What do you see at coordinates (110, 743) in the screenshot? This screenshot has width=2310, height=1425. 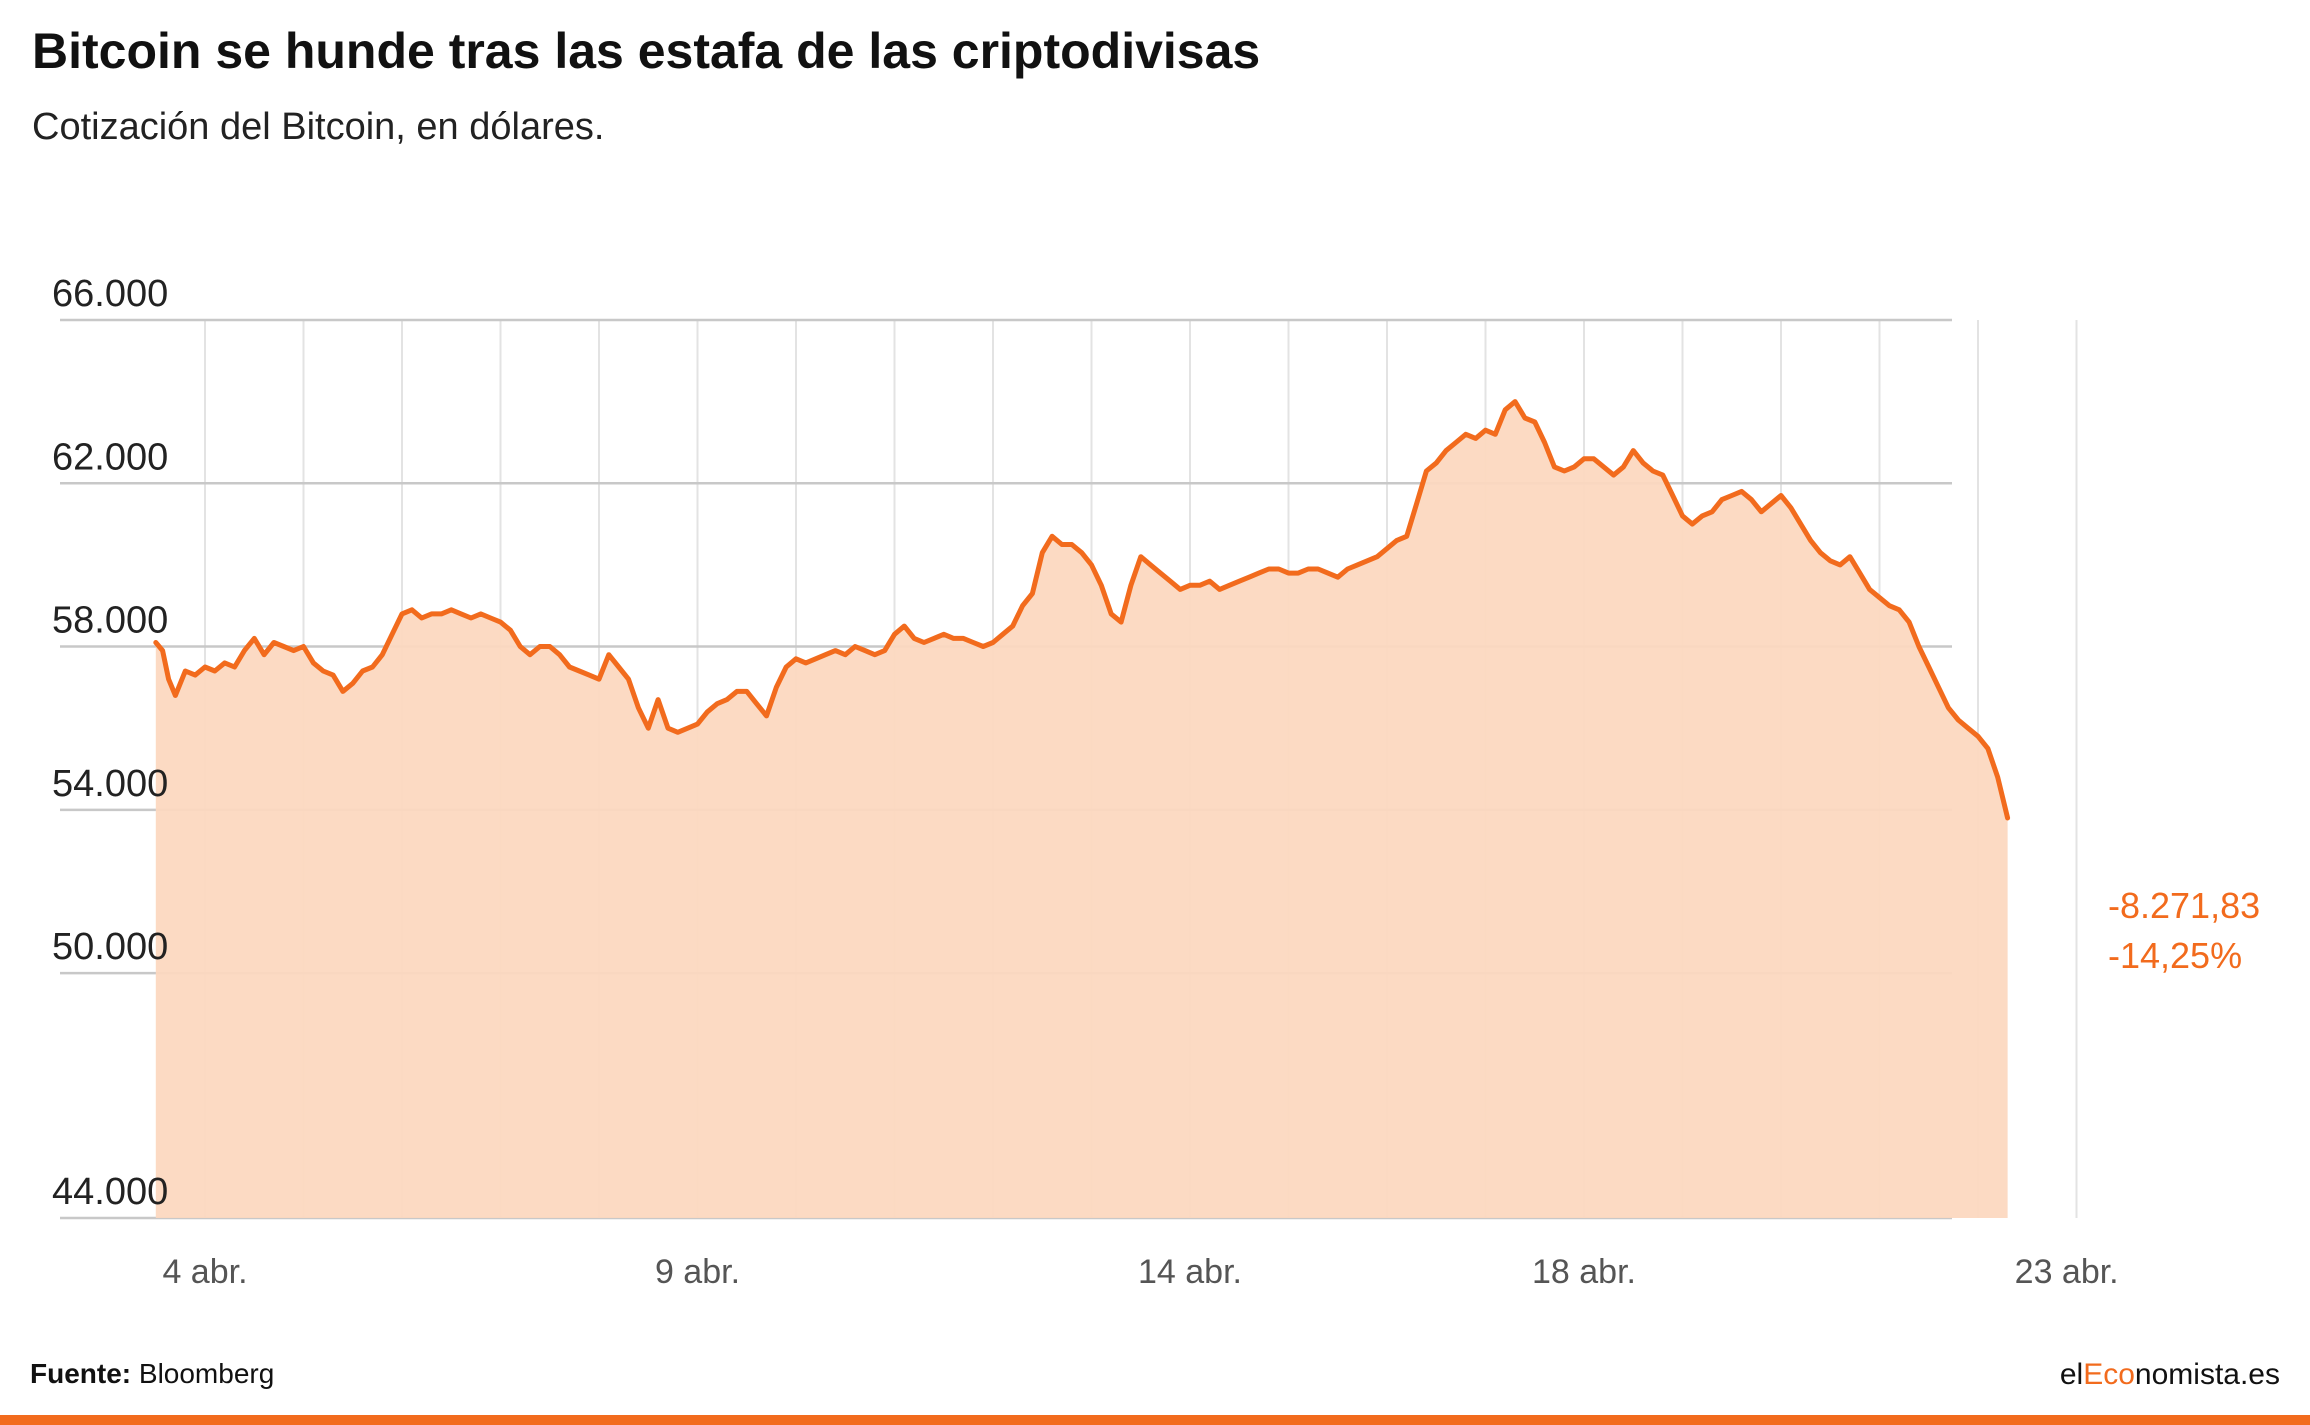 I see `y-axis-ticks: 44.000 50.000 54.000 58.000 62.000 66.000` at bounding box center [110, 743].